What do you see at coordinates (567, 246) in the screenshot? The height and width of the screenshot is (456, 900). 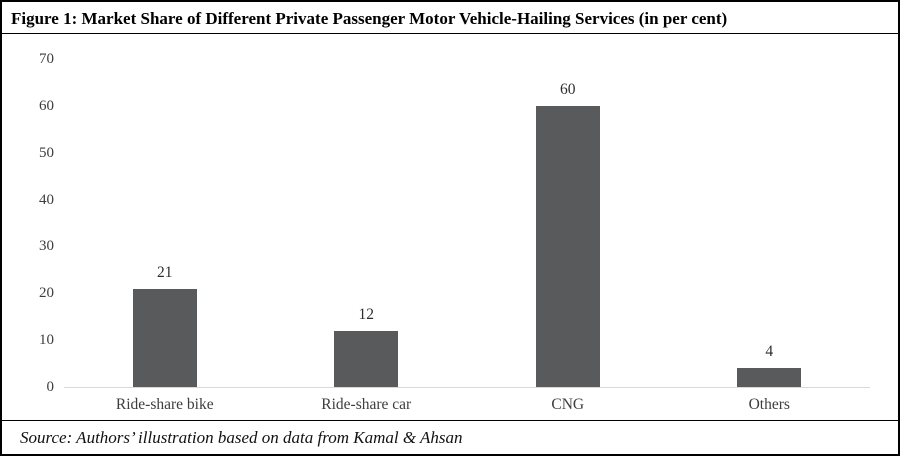 I see `bar-cng` at bounding box center [567, 246].